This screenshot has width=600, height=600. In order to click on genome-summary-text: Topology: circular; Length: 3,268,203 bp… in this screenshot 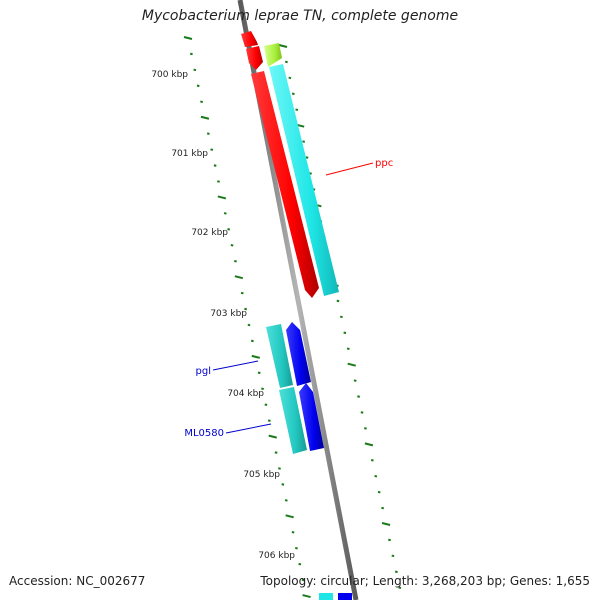, I will do `click(425, 581)`.